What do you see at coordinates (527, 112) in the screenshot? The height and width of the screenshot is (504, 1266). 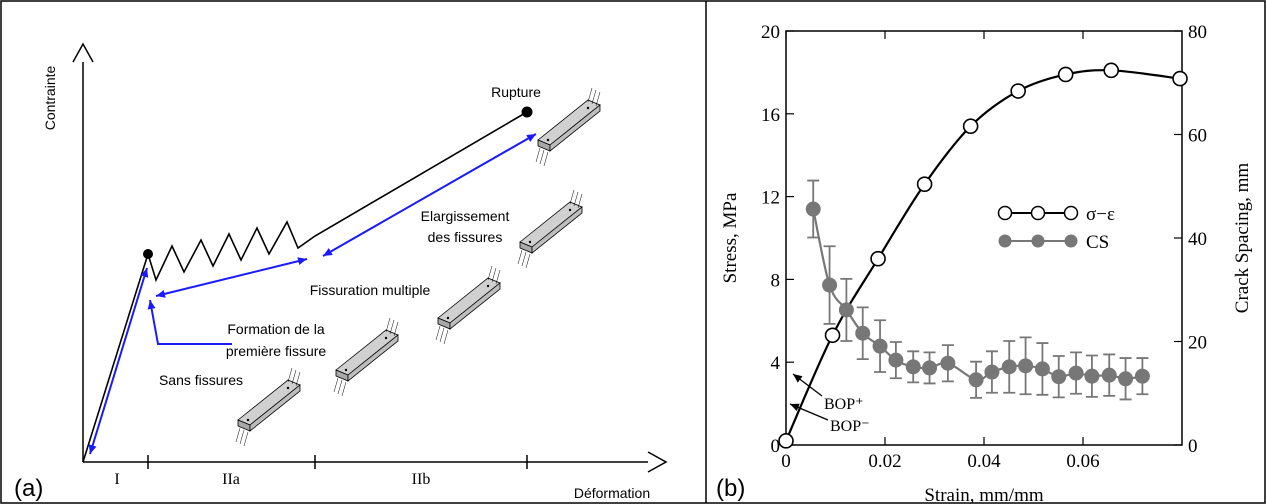 I see `rupture-point` at bounding box center [527, 112].